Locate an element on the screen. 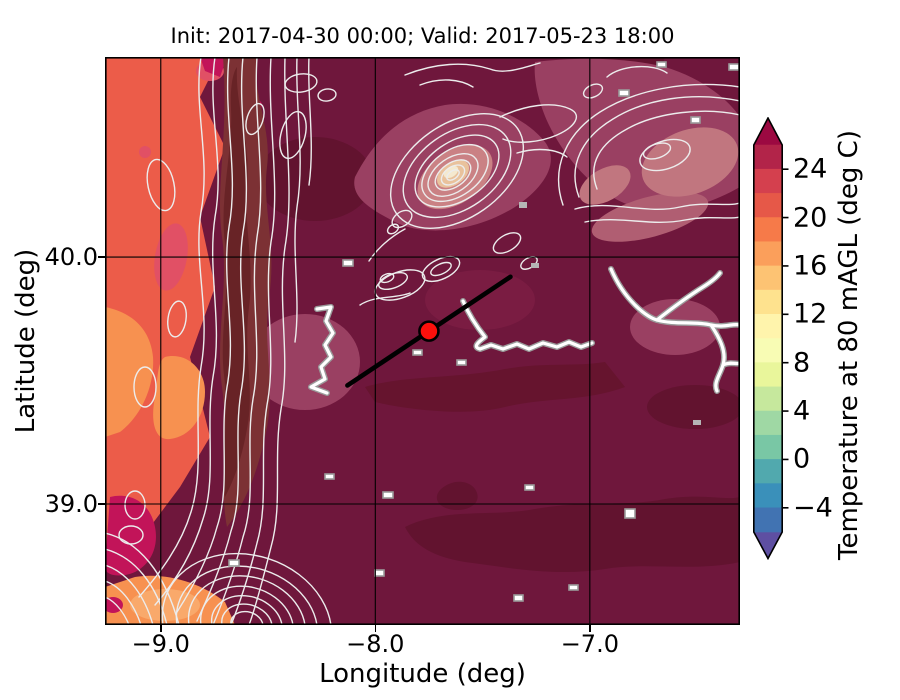 This screenshot has width=900, height=700. colorbar-tick-label: 4 is located at coordinates (802, 411).